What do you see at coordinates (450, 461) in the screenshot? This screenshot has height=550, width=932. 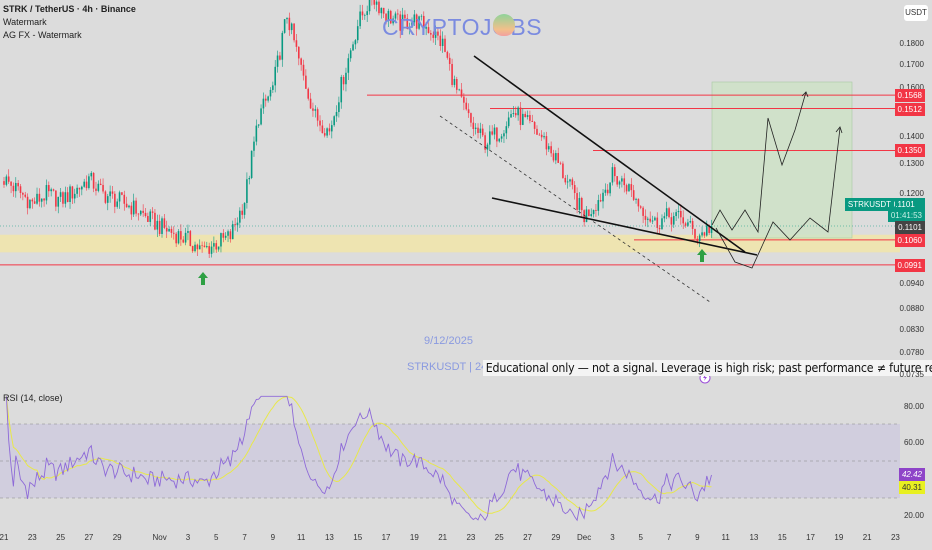 I see `rsi-band-lines` at bounding box center [450, 461].